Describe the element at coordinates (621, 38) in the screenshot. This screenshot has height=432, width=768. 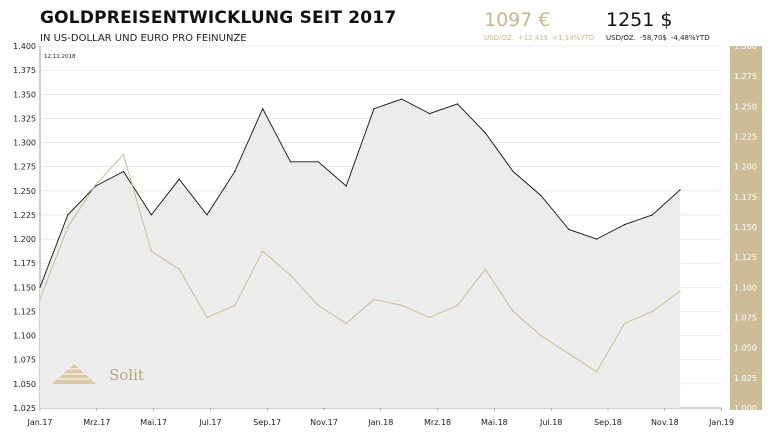
I see `price-usd-unit: USD/OZ.` at that location.